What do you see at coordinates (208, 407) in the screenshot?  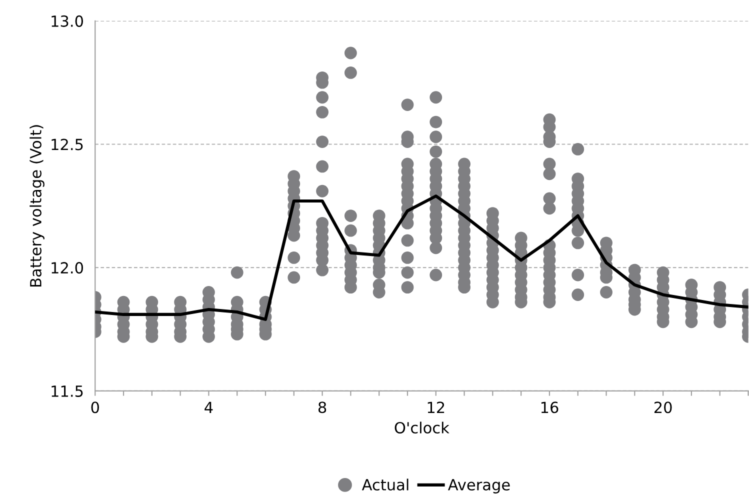 I see `x-tick-label: 4` at bounding box center [208, 407].